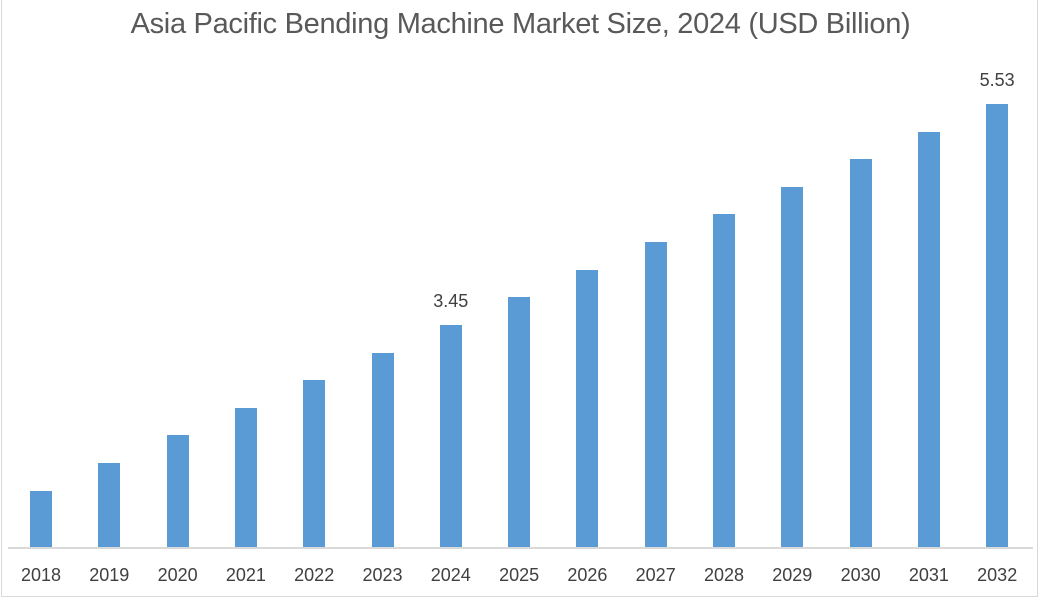 This screenshot has width=1041, height=600. I want to click on x-tick-label: 2018, so click(41, 575).